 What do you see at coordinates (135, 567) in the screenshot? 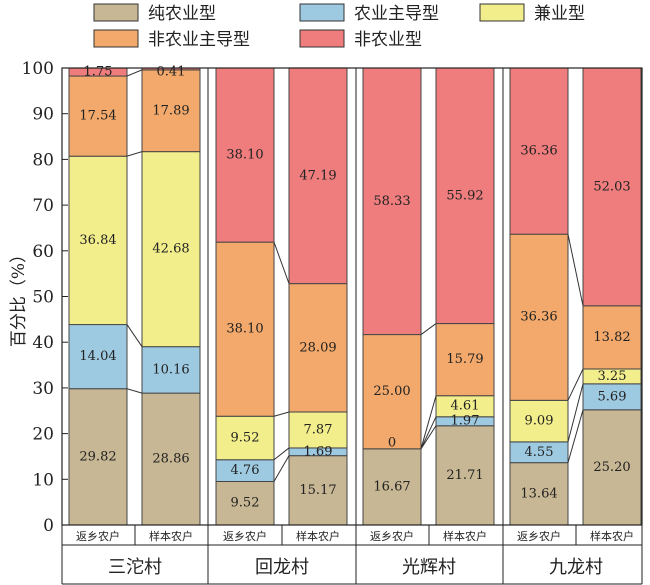
I see `group-label: 三沱村` at bounding box center [135, 567].